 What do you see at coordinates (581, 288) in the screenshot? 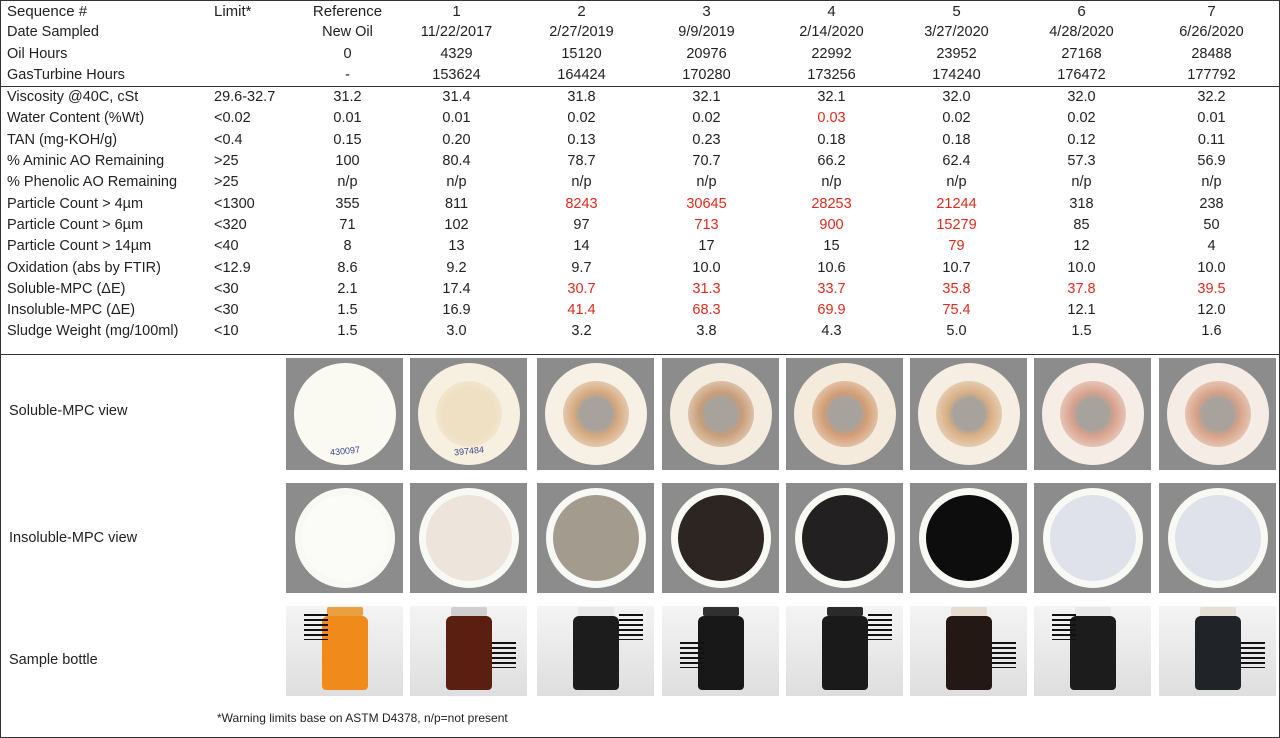
I see `table-cell: 30.7` at bounding box center [581, 288].